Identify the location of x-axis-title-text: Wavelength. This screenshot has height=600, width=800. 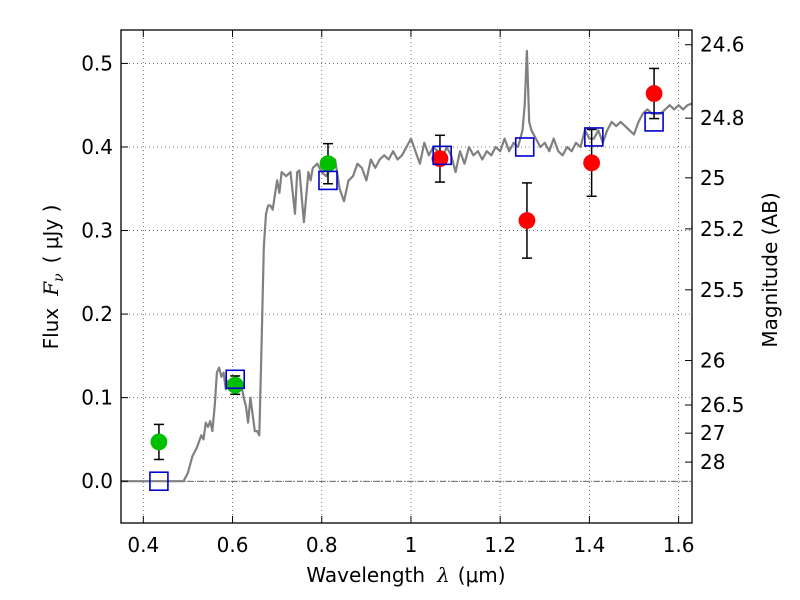
(365, 575).